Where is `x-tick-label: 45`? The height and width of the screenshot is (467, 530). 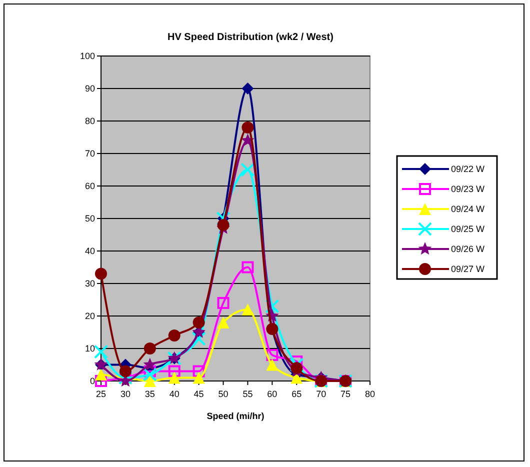
x-tick-label: 45 is located at coordinates (199, 394).